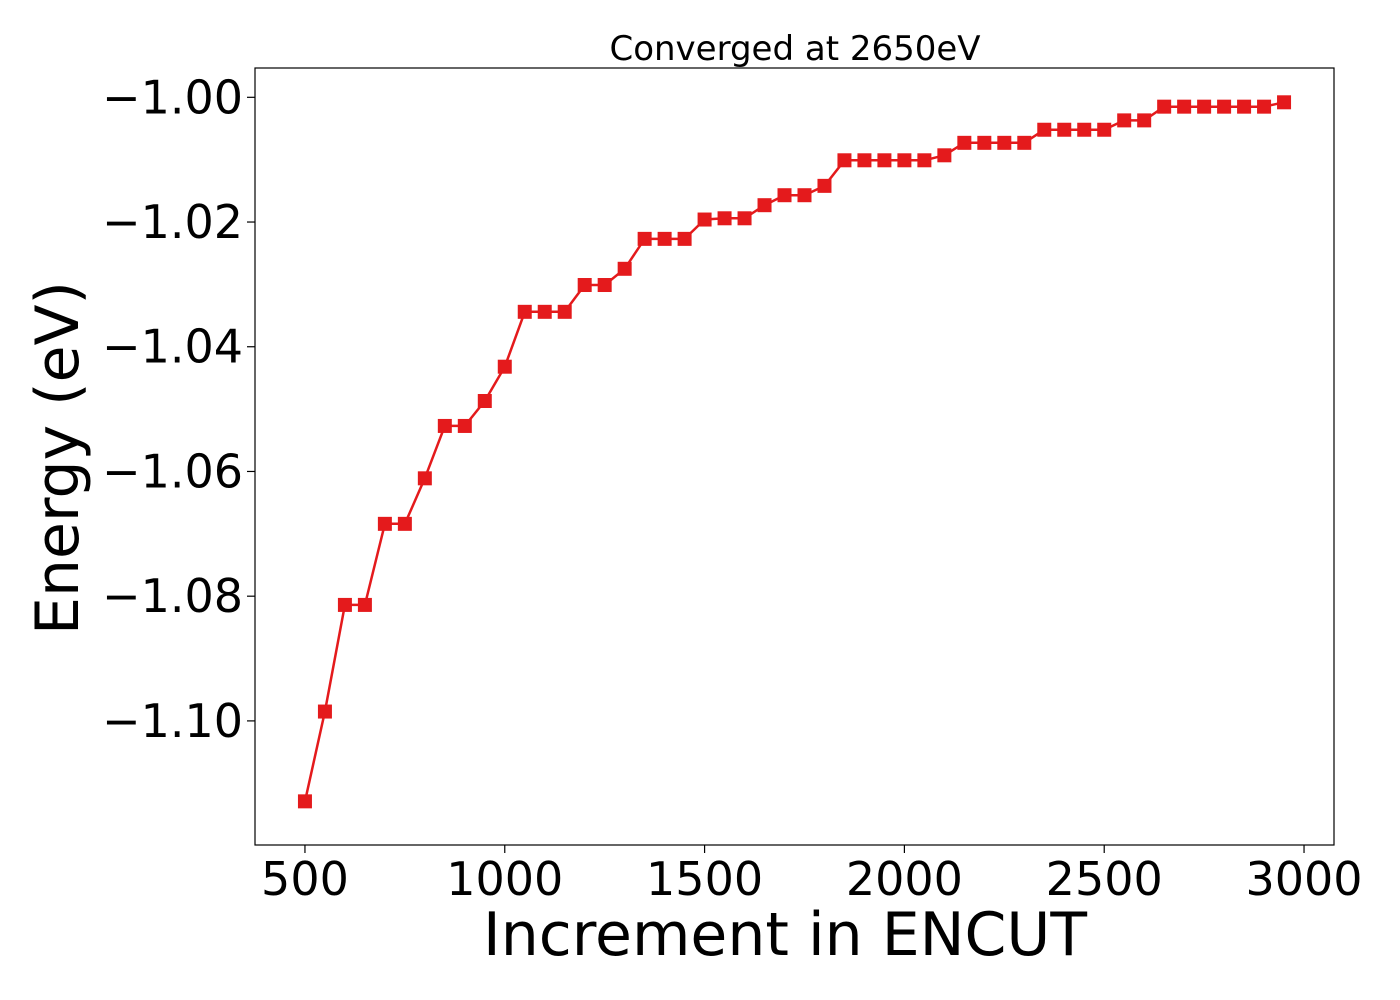 This screenshot has width=1400, height=1000. I want to click on x-tick-label: 3000, so click(1303, 879).